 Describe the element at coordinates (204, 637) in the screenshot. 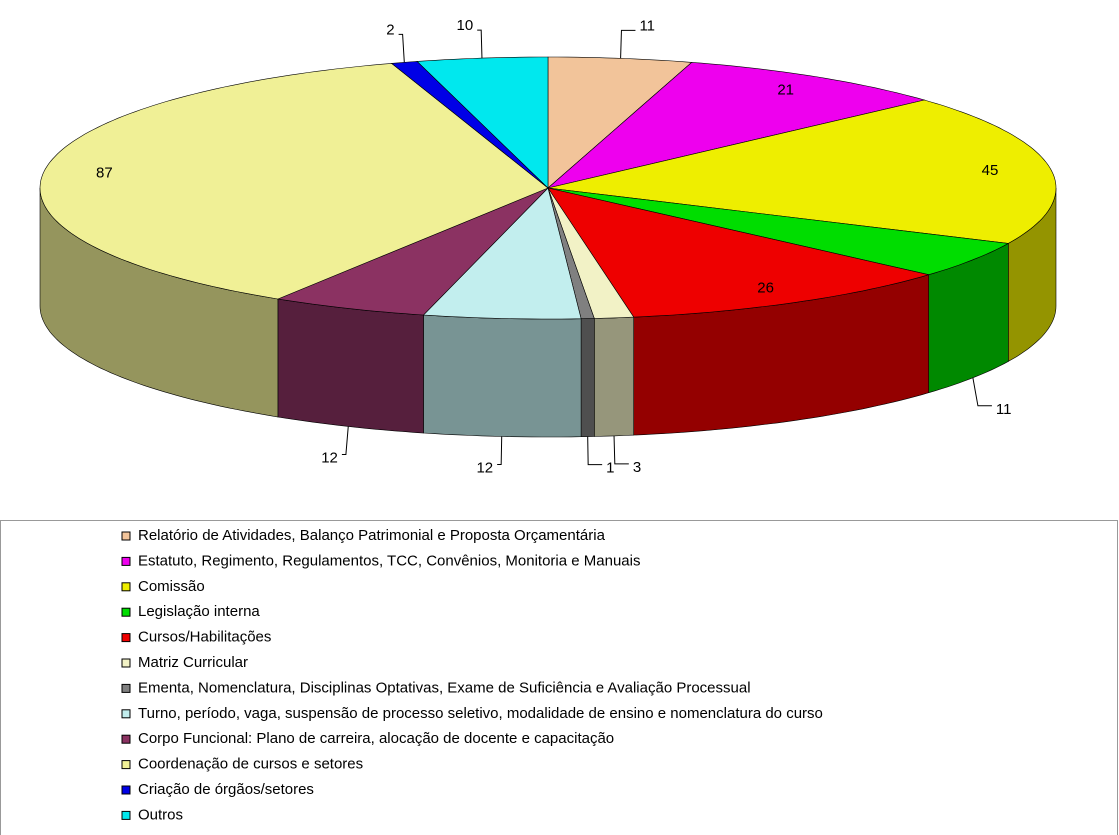

I see `legend-label: Cursos/Habilitações` at that location.